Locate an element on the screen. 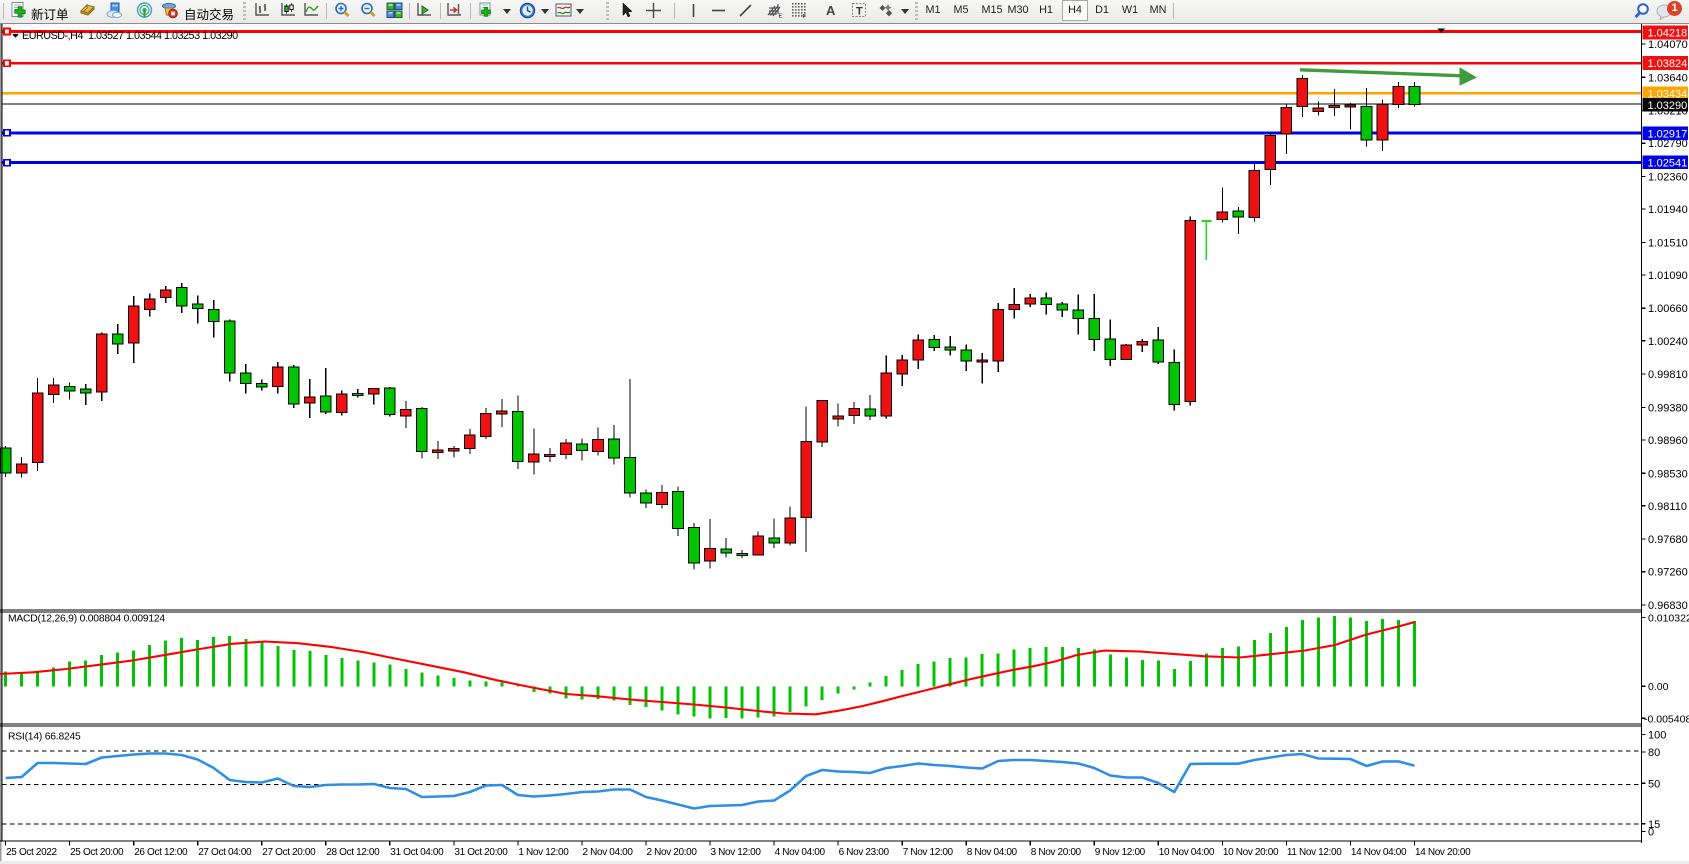  svg-text: 3 Nov 12:00 is located at coordinates (736, 852).